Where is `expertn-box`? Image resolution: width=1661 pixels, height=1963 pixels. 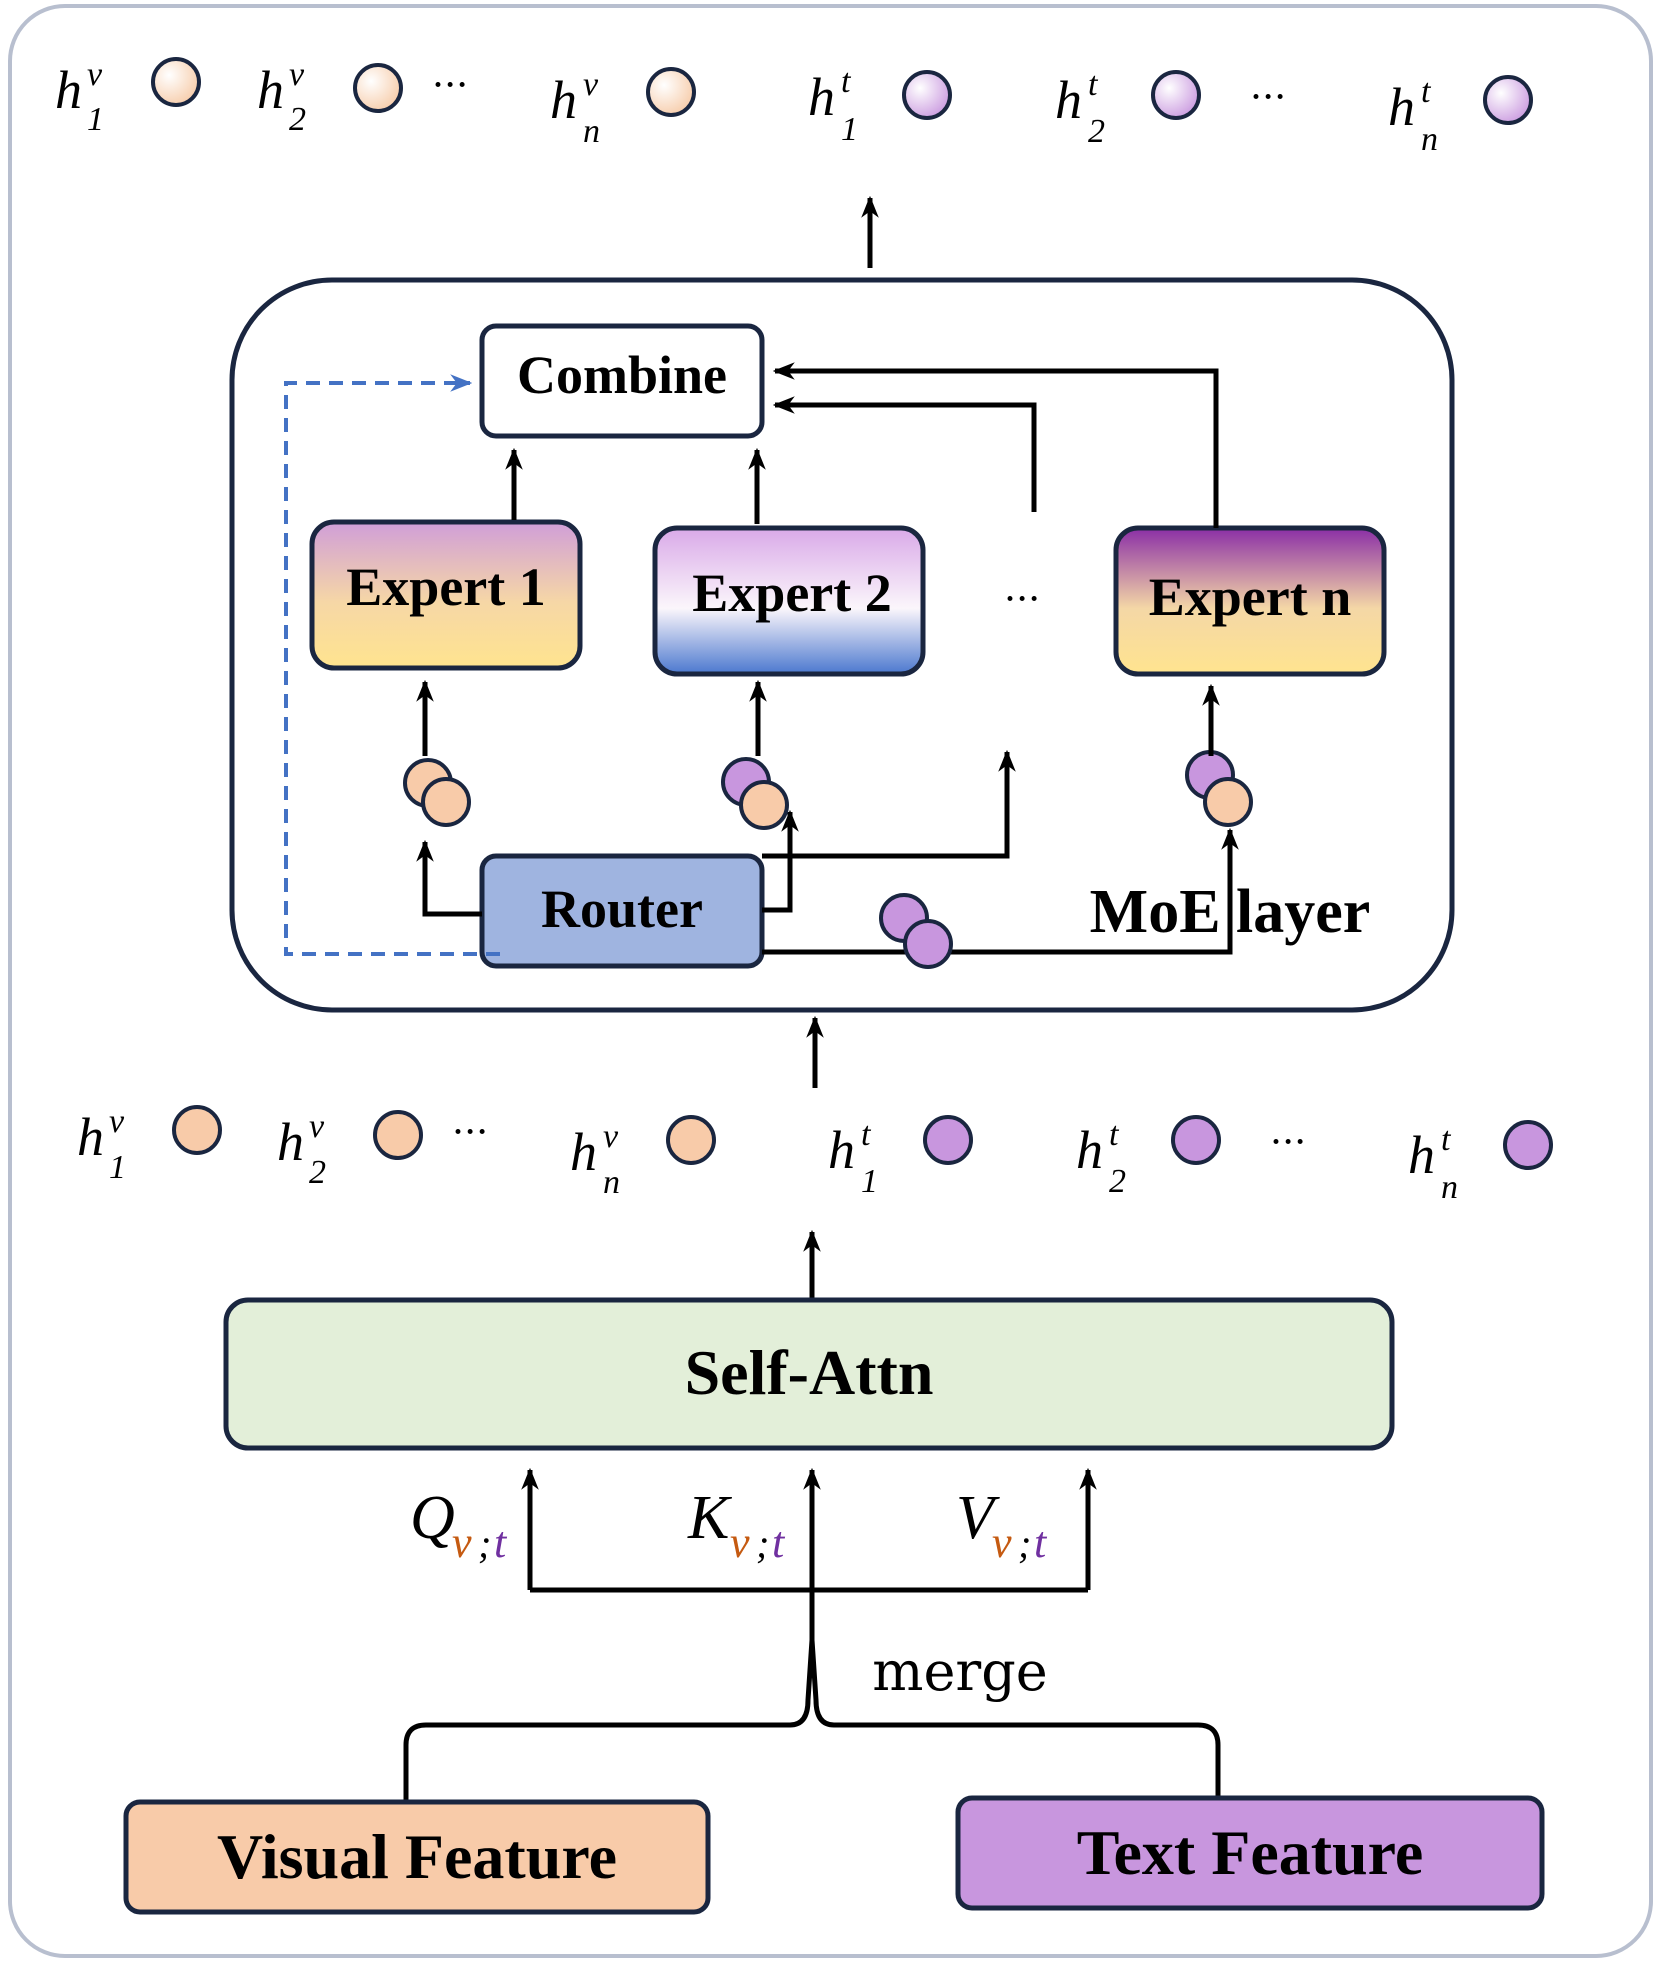 expertn-box is located at coordinates (1250, 601).